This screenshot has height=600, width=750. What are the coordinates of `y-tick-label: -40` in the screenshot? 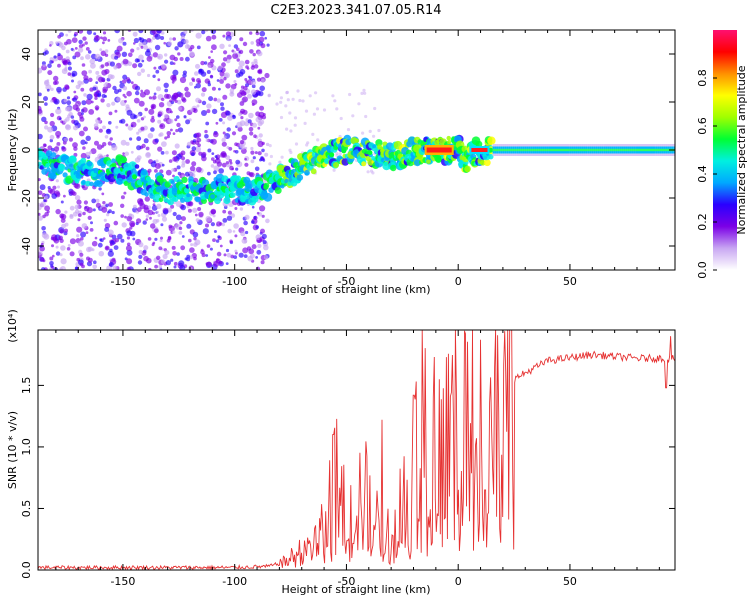 It's located at (26, 246).